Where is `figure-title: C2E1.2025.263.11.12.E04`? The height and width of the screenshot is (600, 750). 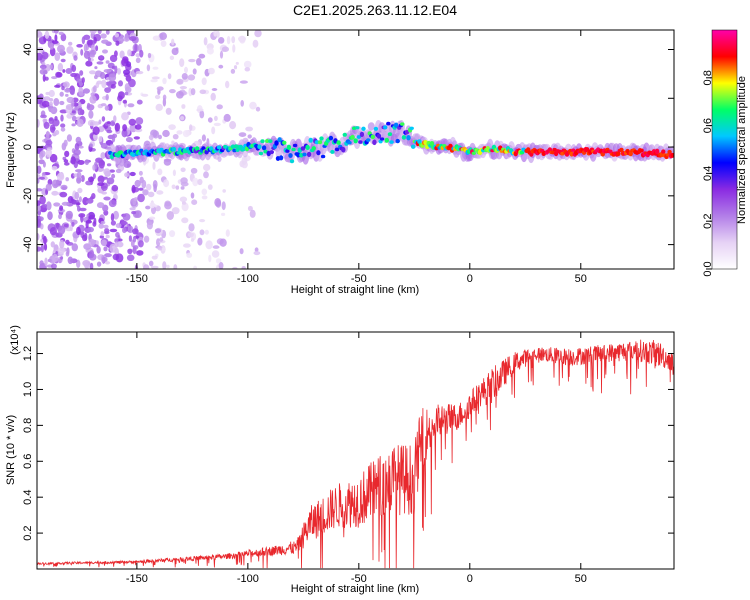 figure-title: C2E1.2025.263.11.12.E04 is located at coordinates (375, 10).